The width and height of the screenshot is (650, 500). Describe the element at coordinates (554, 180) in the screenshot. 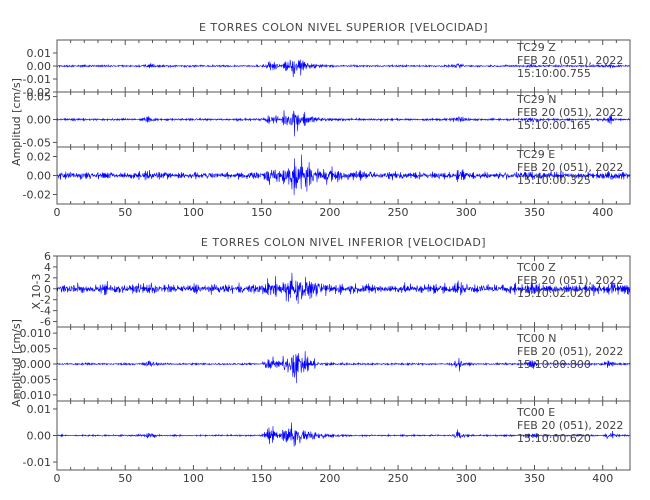

I see `record-time: 15:10:00.325` at that location.